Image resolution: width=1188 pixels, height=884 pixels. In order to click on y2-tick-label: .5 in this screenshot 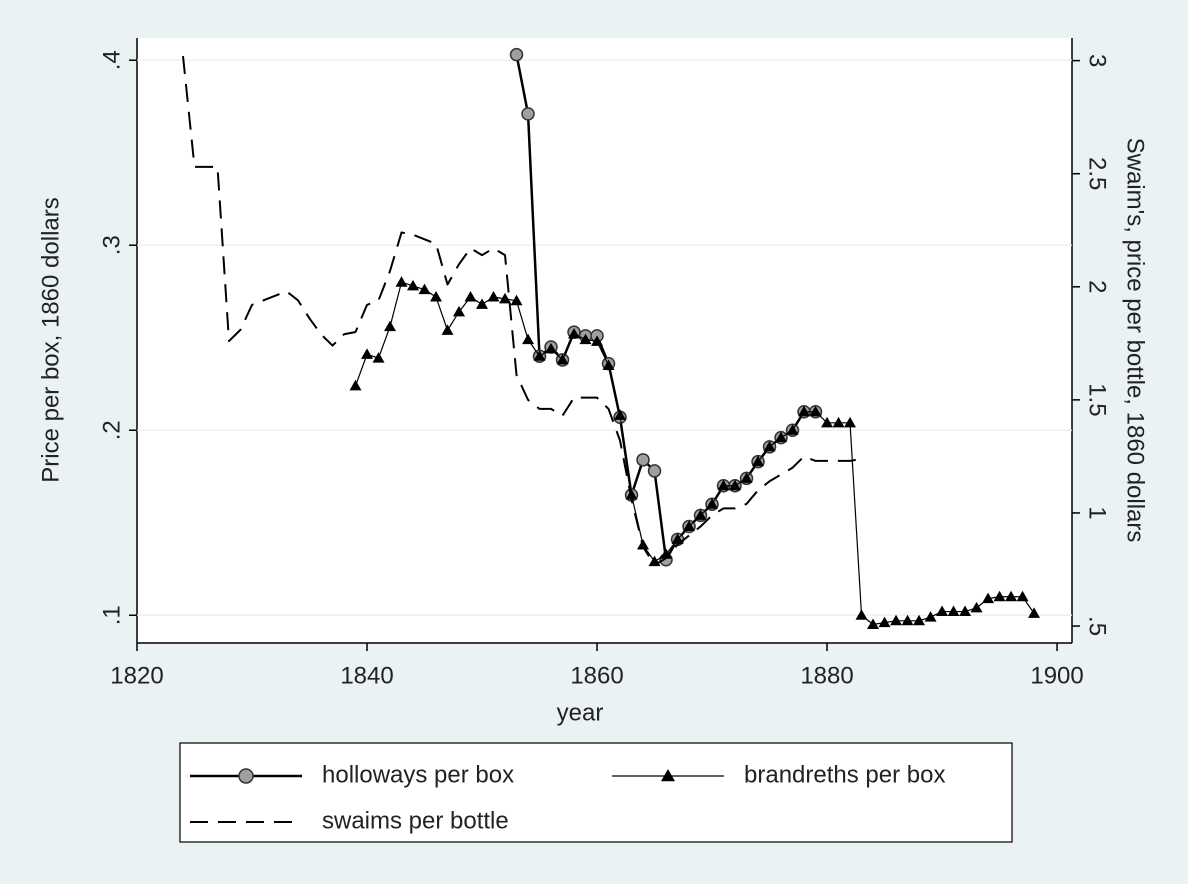, I will do `click(1097, 626)`.